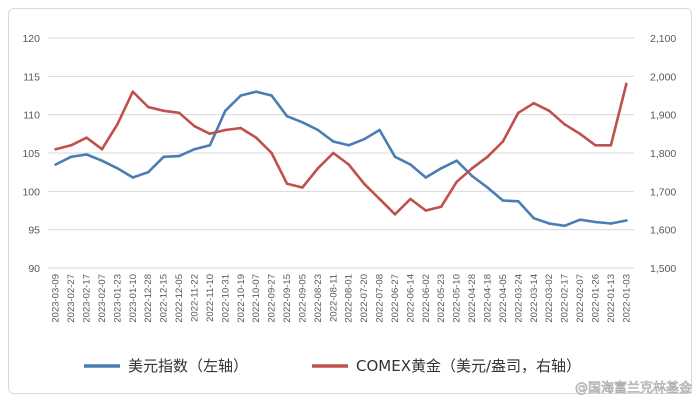 Image resolution: width=700 pixels, height=402 pixels. Describe the element at coordinates (179, 298) in the screenshot. I see `x-axis-tick-label: 2022-12-05` at that location.